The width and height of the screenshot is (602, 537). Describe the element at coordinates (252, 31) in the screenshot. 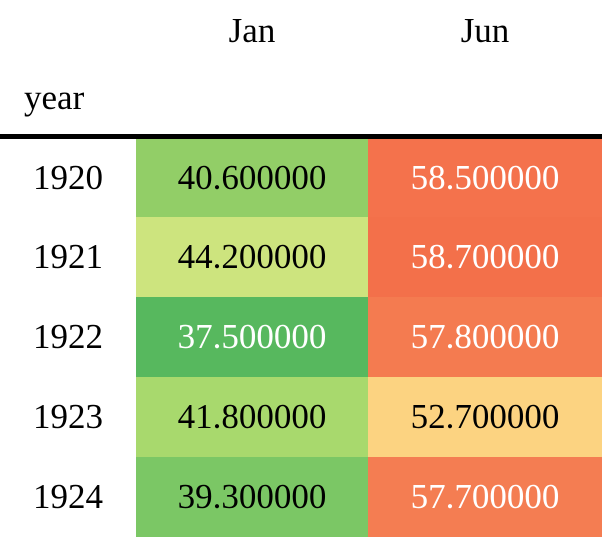

I see `column-header-jan: Jan` at that location.